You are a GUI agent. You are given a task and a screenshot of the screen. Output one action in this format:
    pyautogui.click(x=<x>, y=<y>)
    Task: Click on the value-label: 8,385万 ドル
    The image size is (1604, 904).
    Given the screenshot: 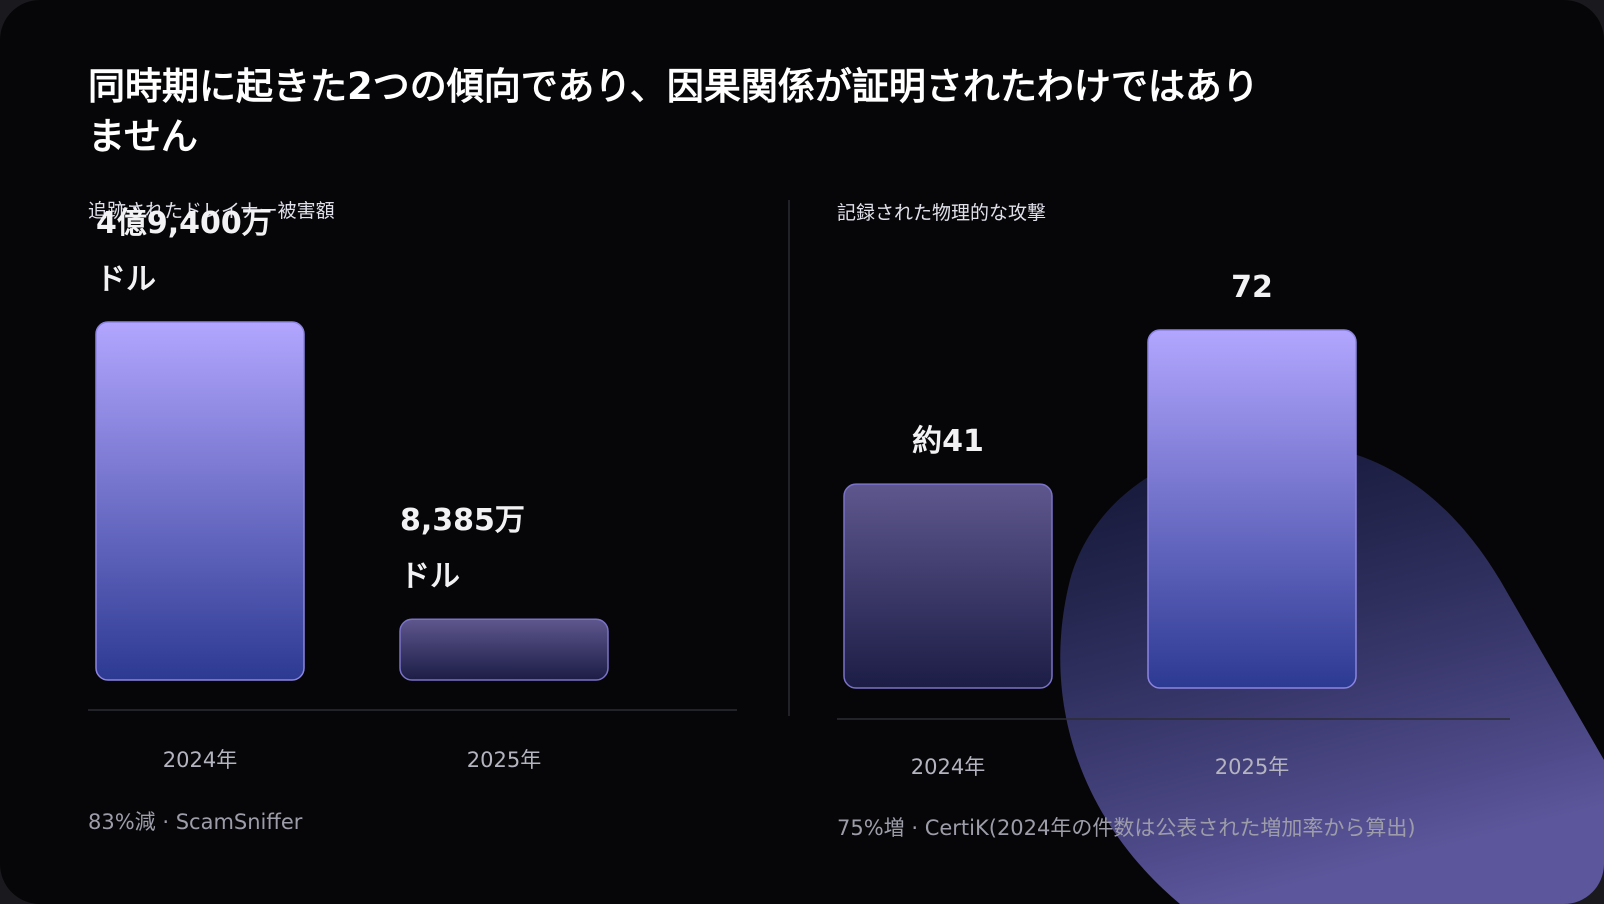 What is the action you would take?
    pyautogui.click(x=462, y=549)
    